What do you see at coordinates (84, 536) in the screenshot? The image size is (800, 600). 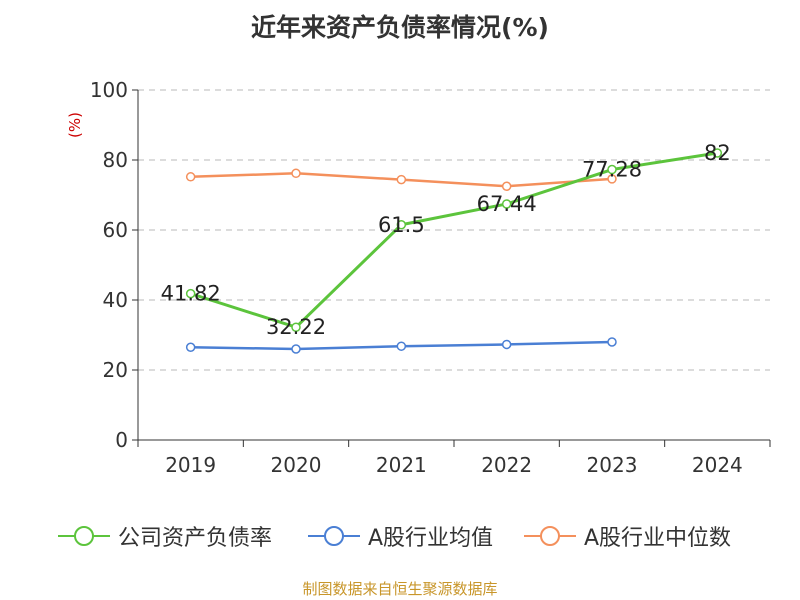 I see `legend-marker-company` at bounding box center [84, 536].